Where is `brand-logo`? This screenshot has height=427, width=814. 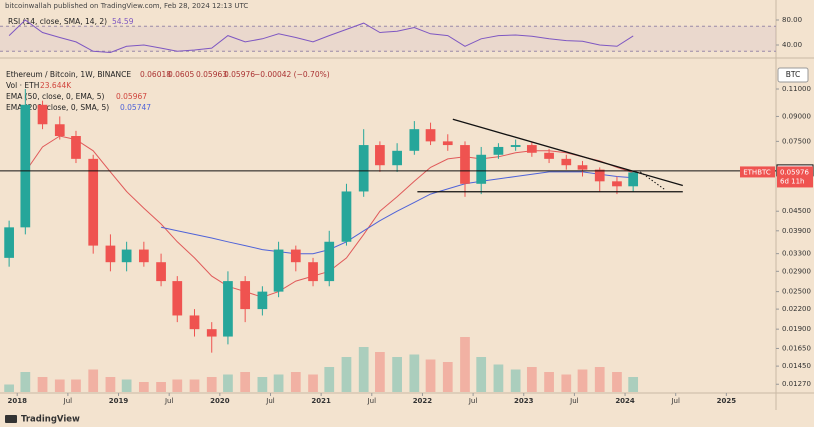 brand-logo is located at coordinates (11, 419).